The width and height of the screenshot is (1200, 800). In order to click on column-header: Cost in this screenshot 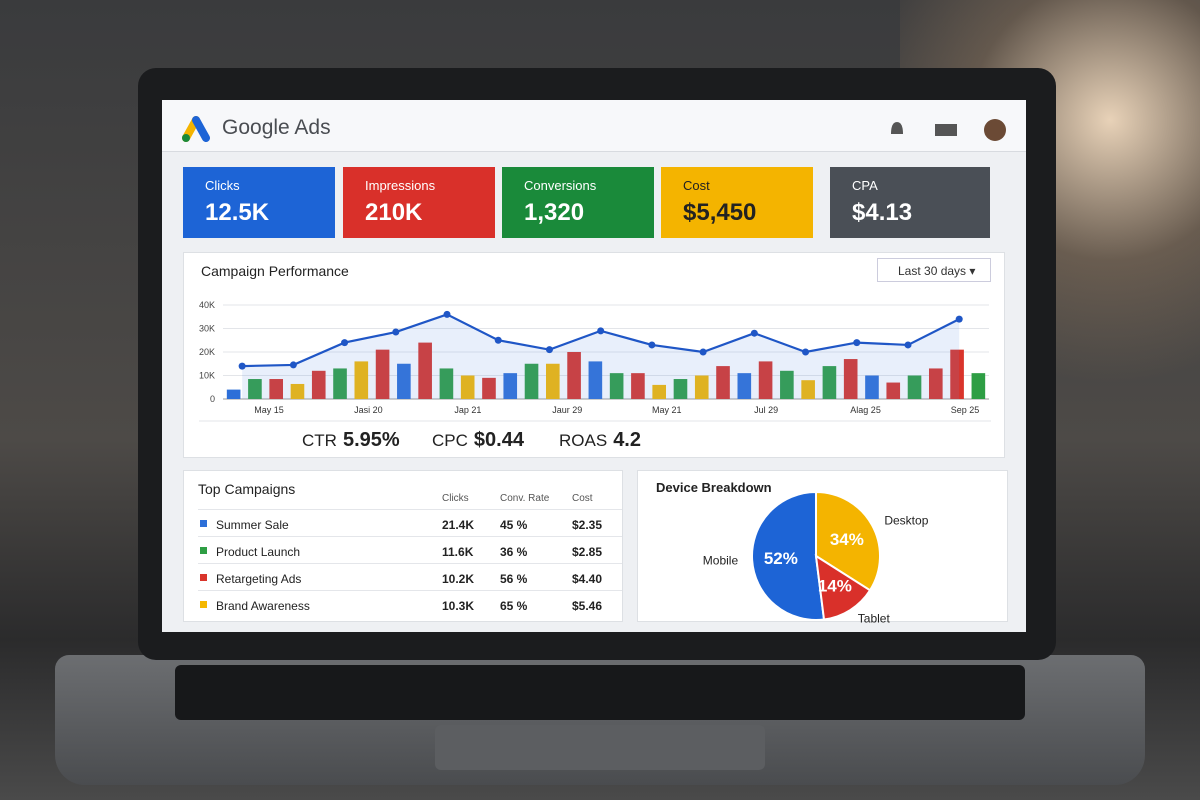, I will do `click(582, 498)`.